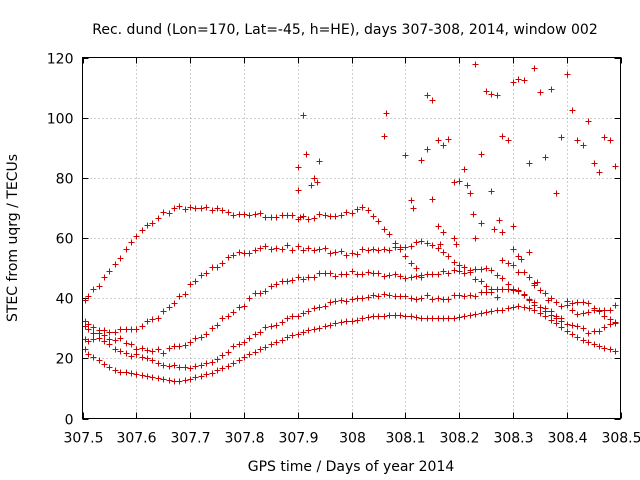 The image size is (640, 480). What do you see at coordinates (244, 439) in the screenshot?
I see `x-tick-label: 307.8` at bounding box center [244, 439].